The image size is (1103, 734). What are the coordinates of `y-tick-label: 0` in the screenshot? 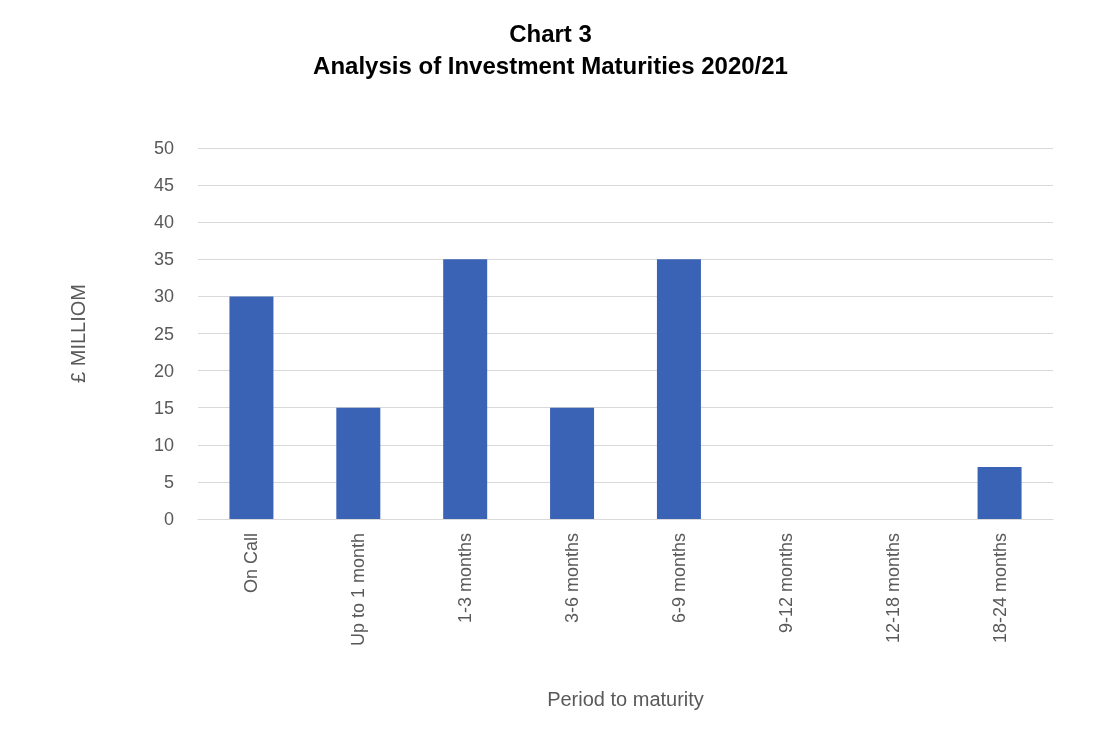 It's located at (168, 519).